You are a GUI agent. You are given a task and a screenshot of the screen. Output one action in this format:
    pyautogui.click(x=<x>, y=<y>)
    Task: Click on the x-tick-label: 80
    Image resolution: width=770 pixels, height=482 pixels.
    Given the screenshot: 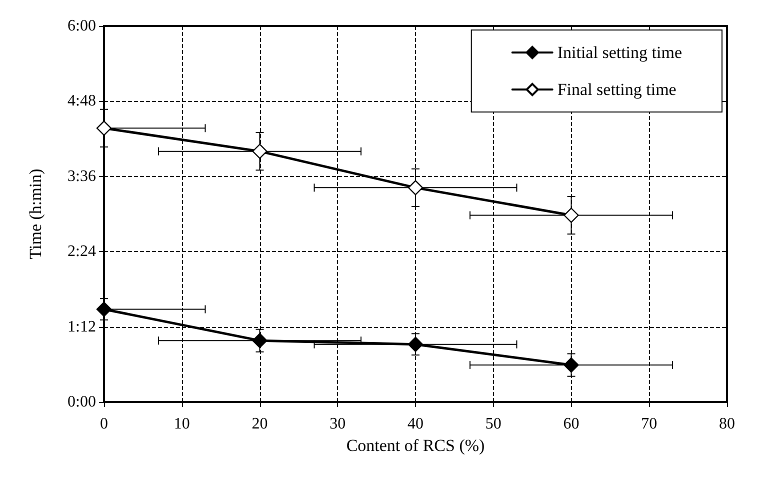 What is the action you would take?
    pyautogui.click(x=727, y=424)
    